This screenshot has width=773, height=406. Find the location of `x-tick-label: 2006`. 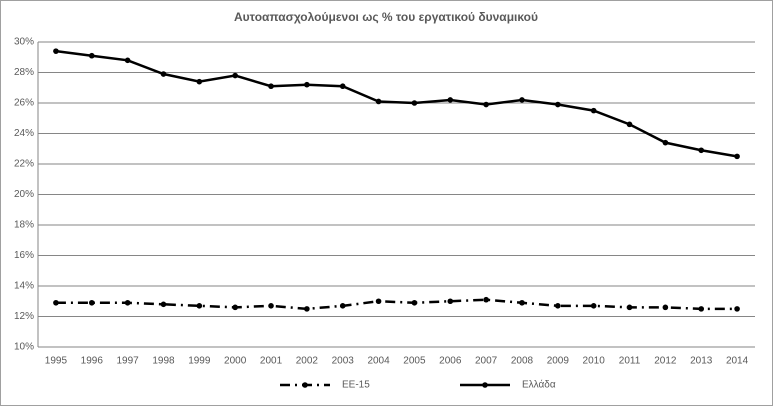

x-tick-label: 2006 is located at coordinates (450, 361).